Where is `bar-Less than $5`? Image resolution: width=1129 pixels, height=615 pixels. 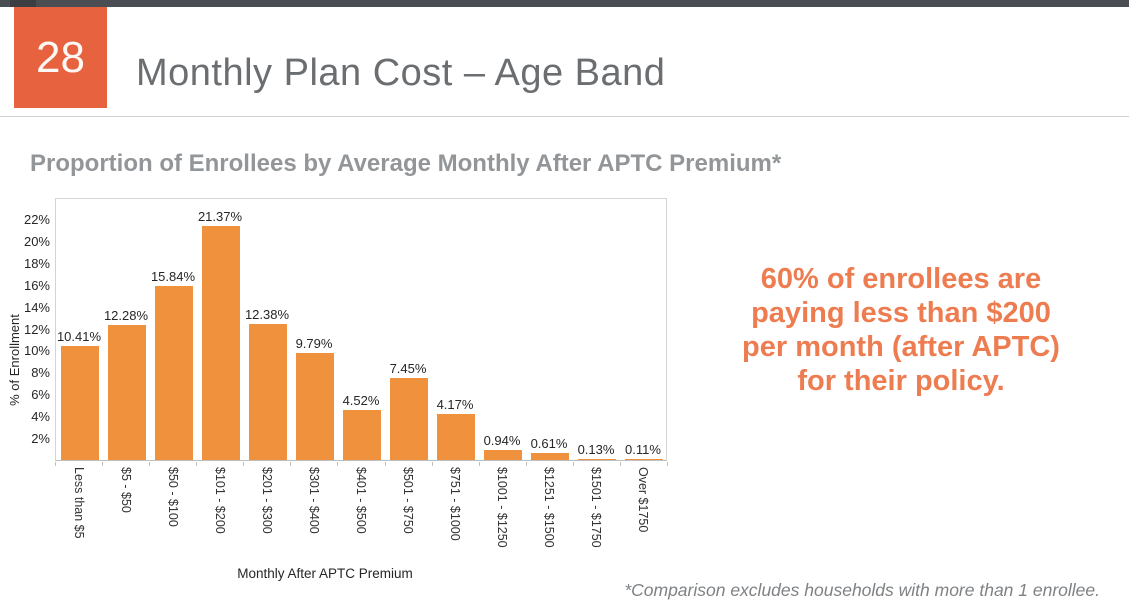
bar-Less than $5 is located at coordinates (80, 403).